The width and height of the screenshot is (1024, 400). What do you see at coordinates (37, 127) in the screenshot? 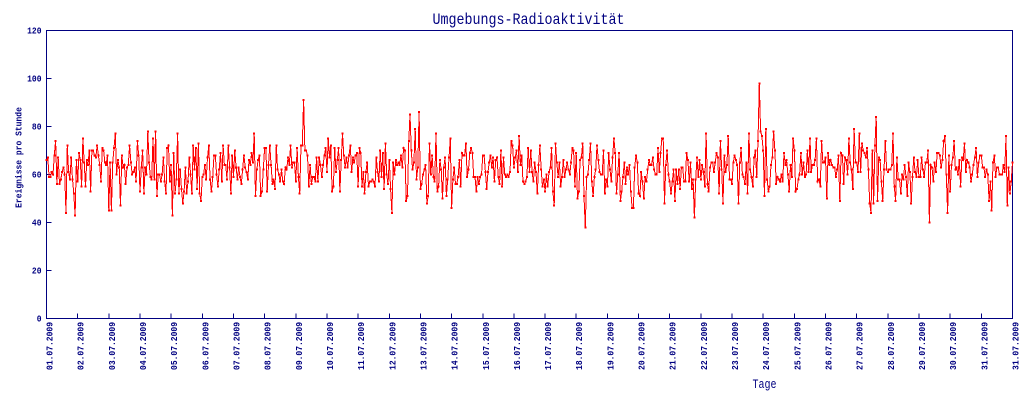
I see `svg-text: 80` at bounding box center [37, 127].